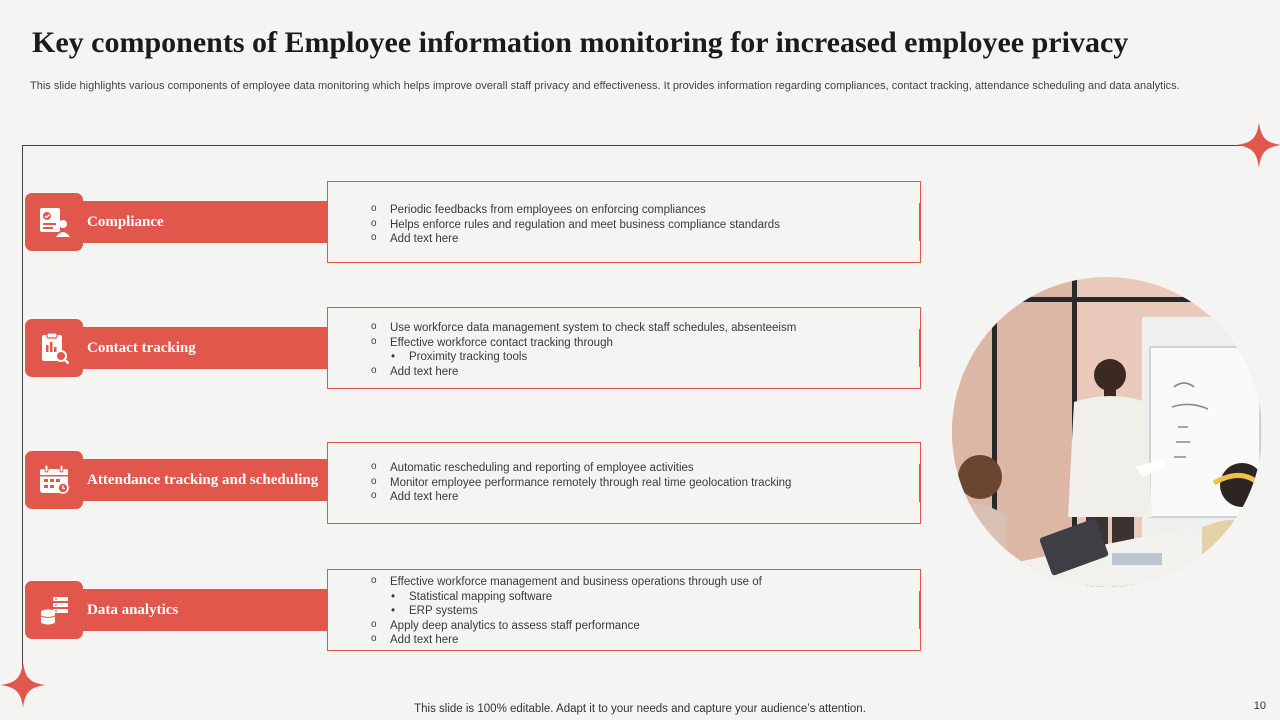  What do you see at coordinates (1259, 706) in the screenshot?
I see `page-number: 10` at bounding box center [1259, 706].